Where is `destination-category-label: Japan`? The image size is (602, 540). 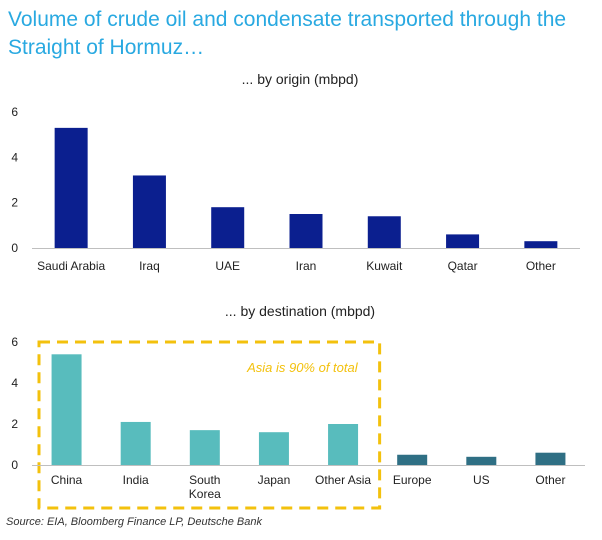
destination-category-label: Japan is located at coordinates (274, 480).